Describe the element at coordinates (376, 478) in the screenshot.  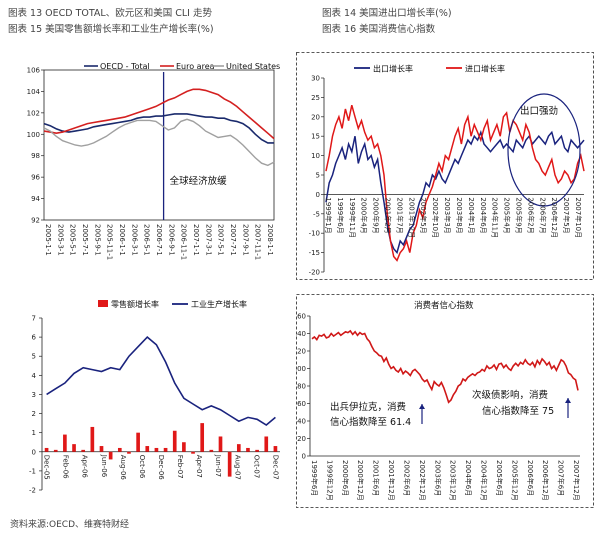
I see `x-tick-label: 2001年6月` at that location.